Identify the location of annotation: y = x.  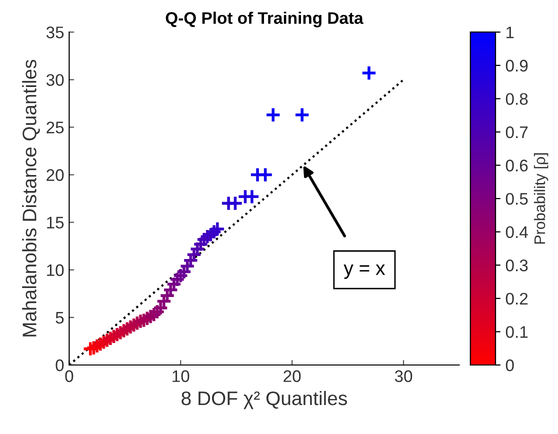
(365, 271).